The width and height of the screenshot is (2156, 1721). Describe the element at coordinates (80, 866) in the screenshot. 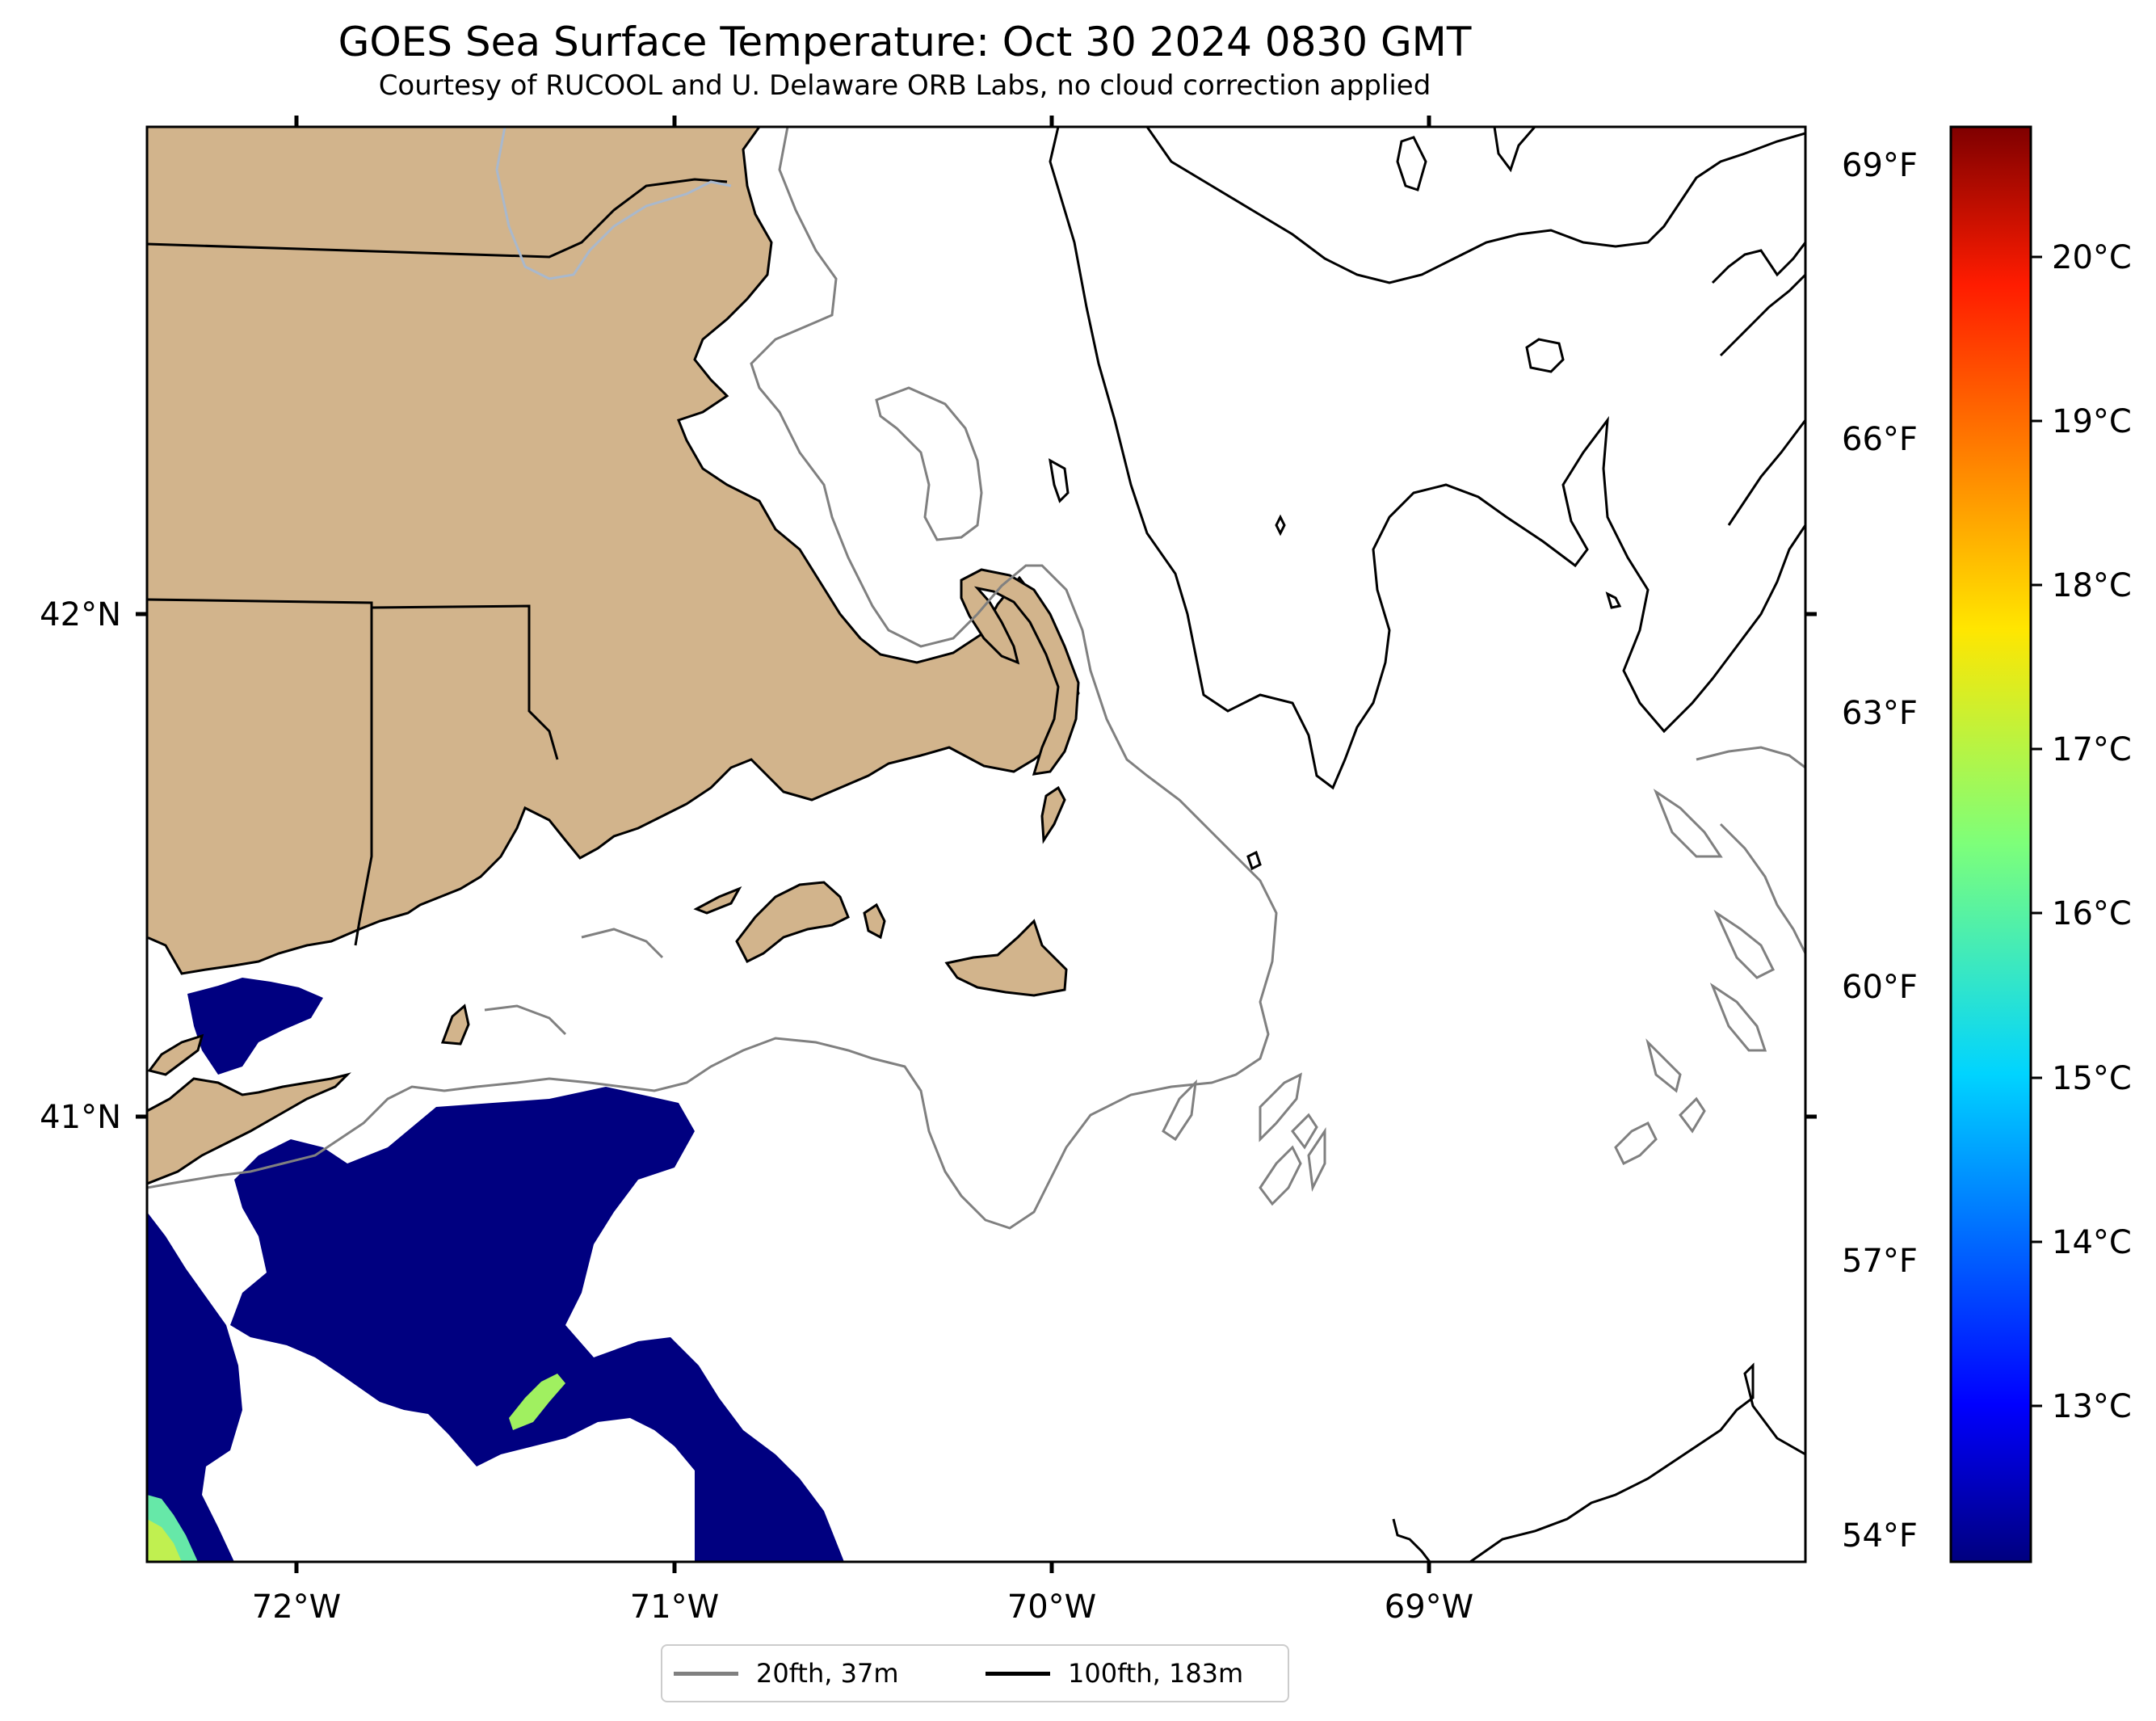

I see `latitude-axis-labels: 42°N 41°N` at that location.